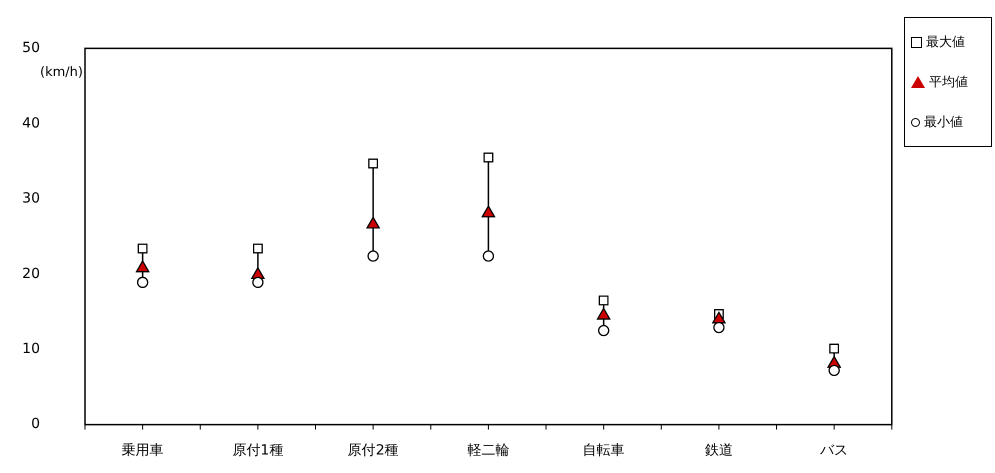 The width and height of the screenshot is (995, 473). Describe the element at coordinates (143, 450) in the screenshot. I see `x-tick-label: 乗用車` at that location.